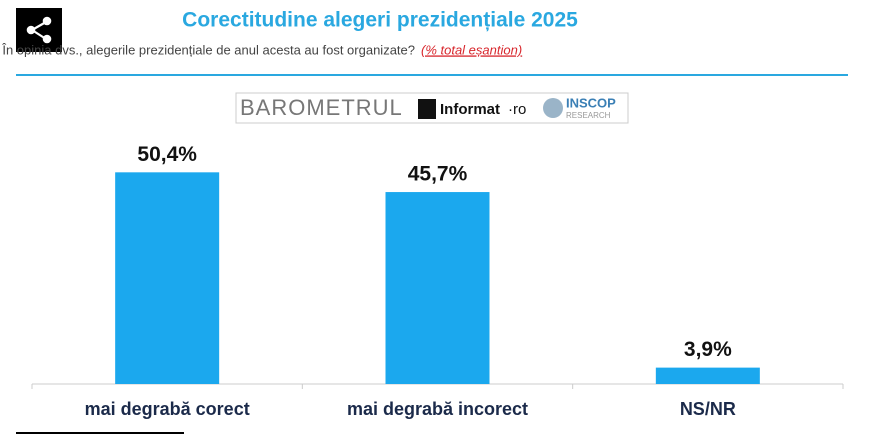  Describe the element at coordinates (321, 107) in the screenshot. I see `logo-text: BAROMETRUL` at that location.